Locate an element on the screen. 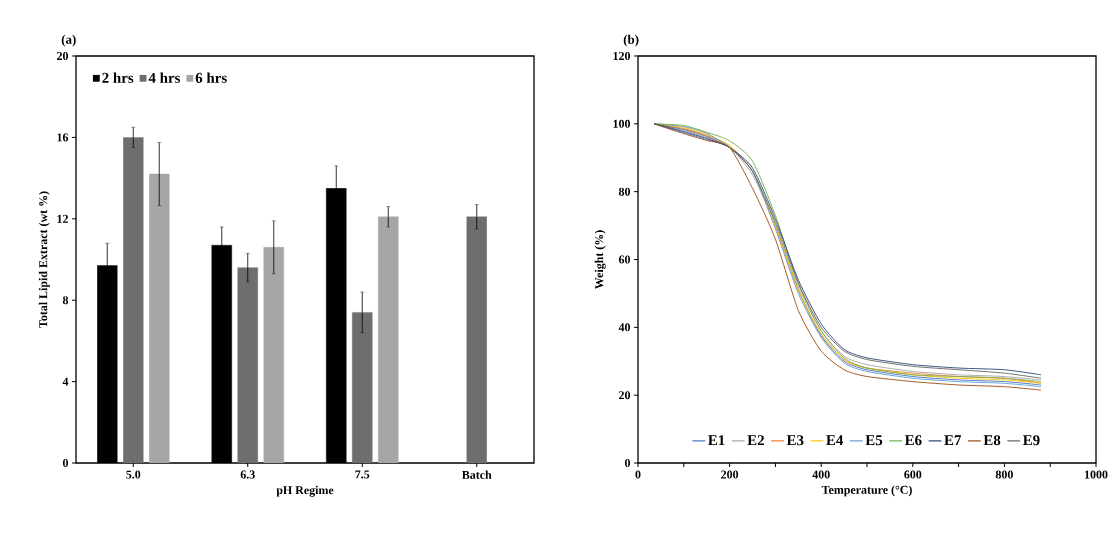  x-tick-label: 0 is located at coordinates (638, 474).